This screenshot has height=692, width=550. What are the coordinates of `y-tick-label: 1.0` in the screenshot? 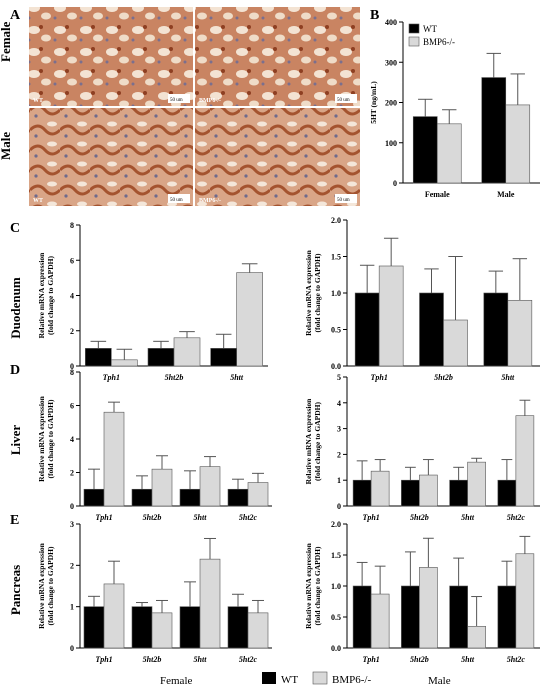 It's located at (336, 293).